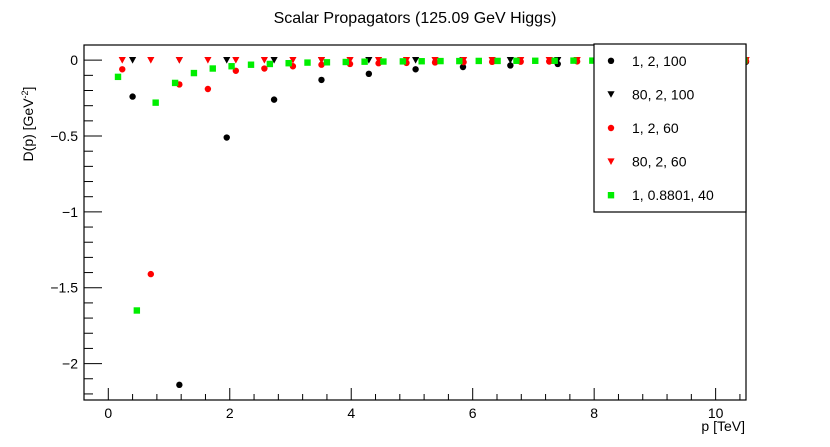 The image size is (830, 447). What do you see at coordinates (663, 94) in the screenshot?
I see `legend-label: 80, 2, 100` at bounding box center [663, 94].